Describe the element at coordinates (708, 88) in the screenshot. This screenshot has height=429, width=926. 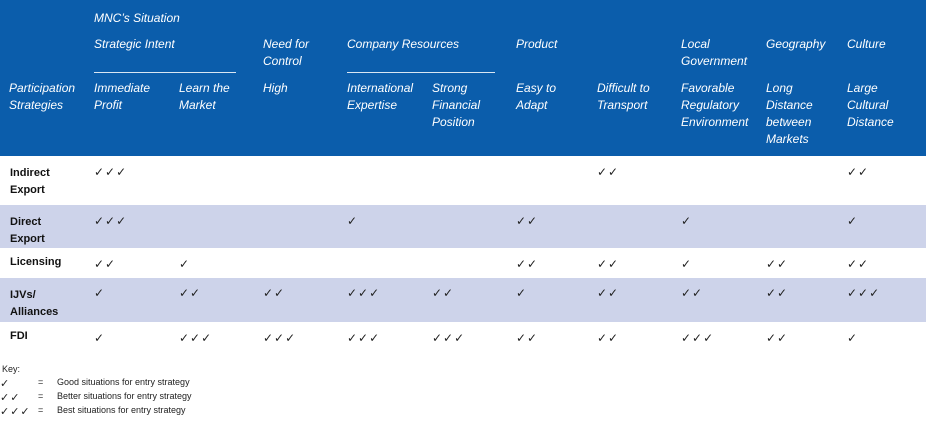
I see `column-heading-line: Favorable` at that location.